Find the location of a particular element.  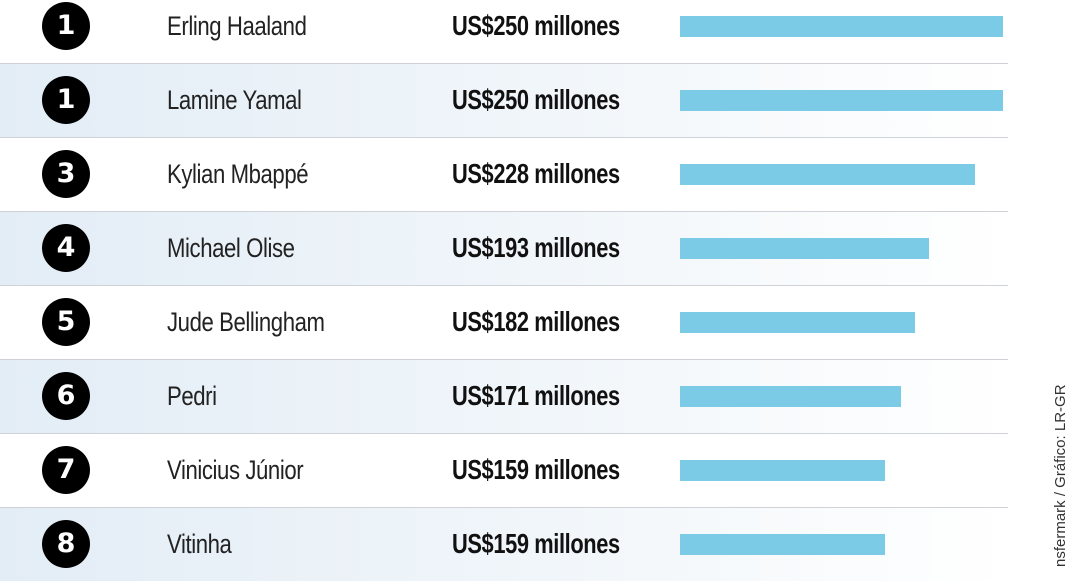

player-name-label: Vitinha is located at coordinates (199, 544).